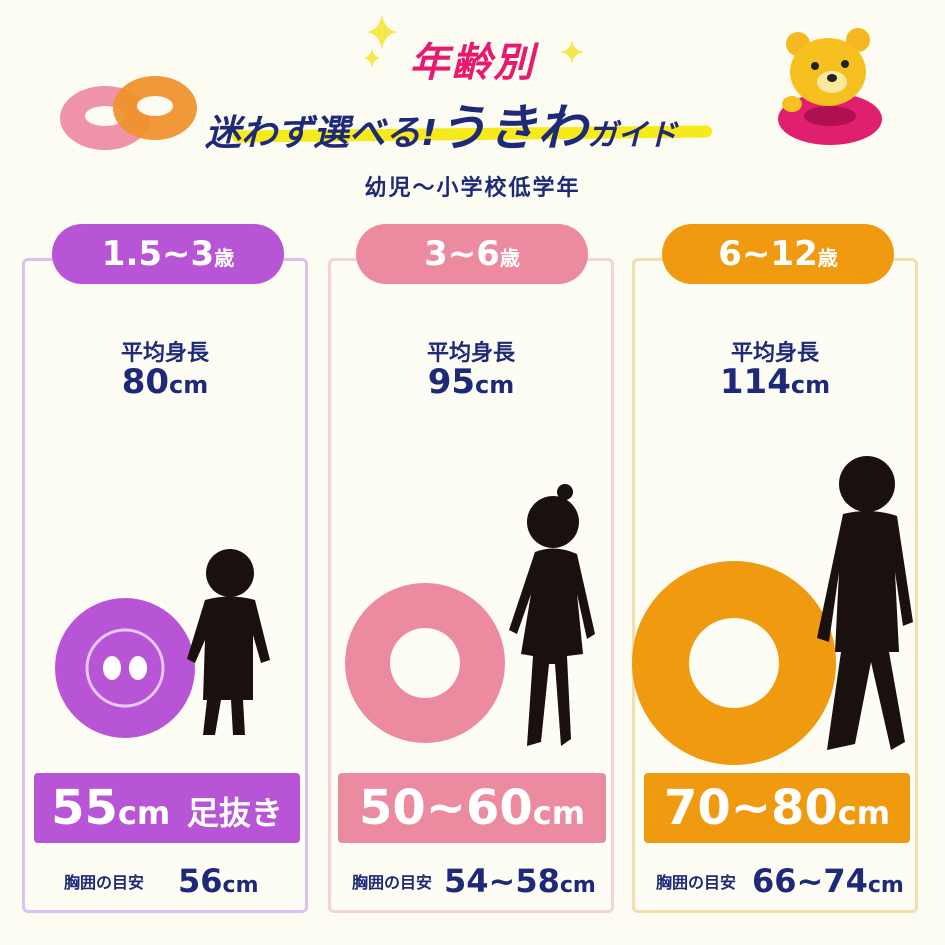 The image size is (945, 945). I want to click on age-pill: 1.5~3歳, so click(168, 254).